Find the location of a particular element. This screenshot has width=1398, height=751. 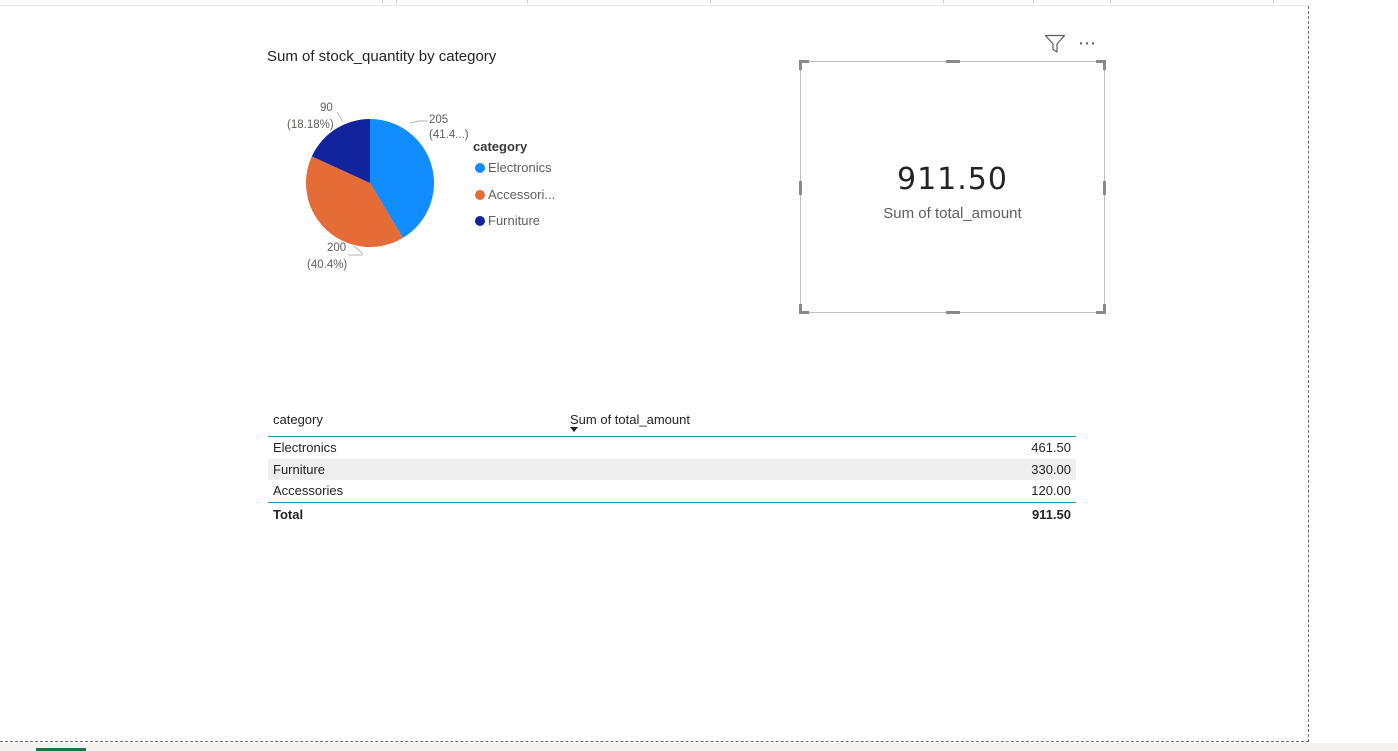

cell-category: Accessories is located at coordinates (308, 490).